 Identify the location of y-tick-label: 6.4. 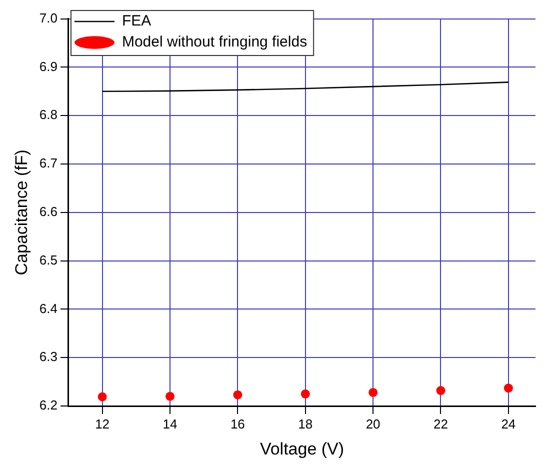
(48, 308).